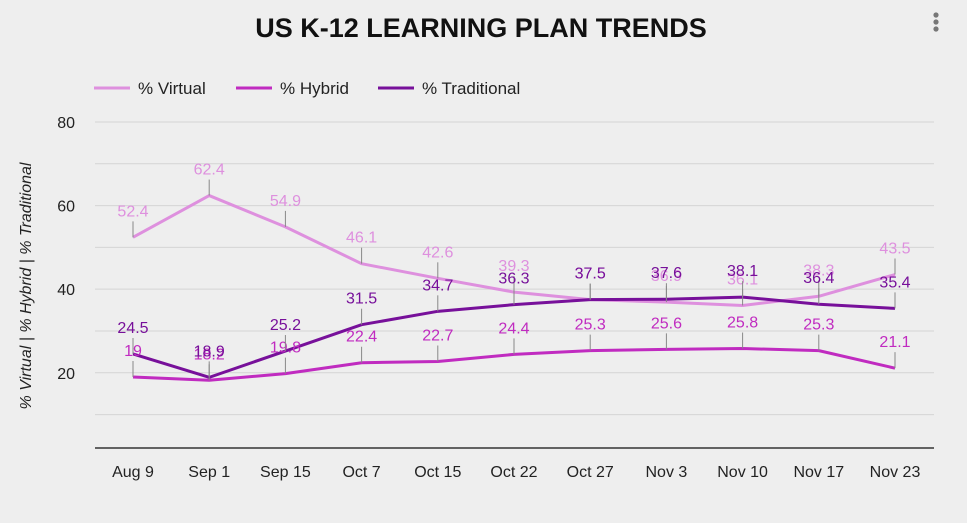 Image resolution: width=967 pixels, height=523 pixels. I want to click on data-label: 24.5, so click(132, 328).